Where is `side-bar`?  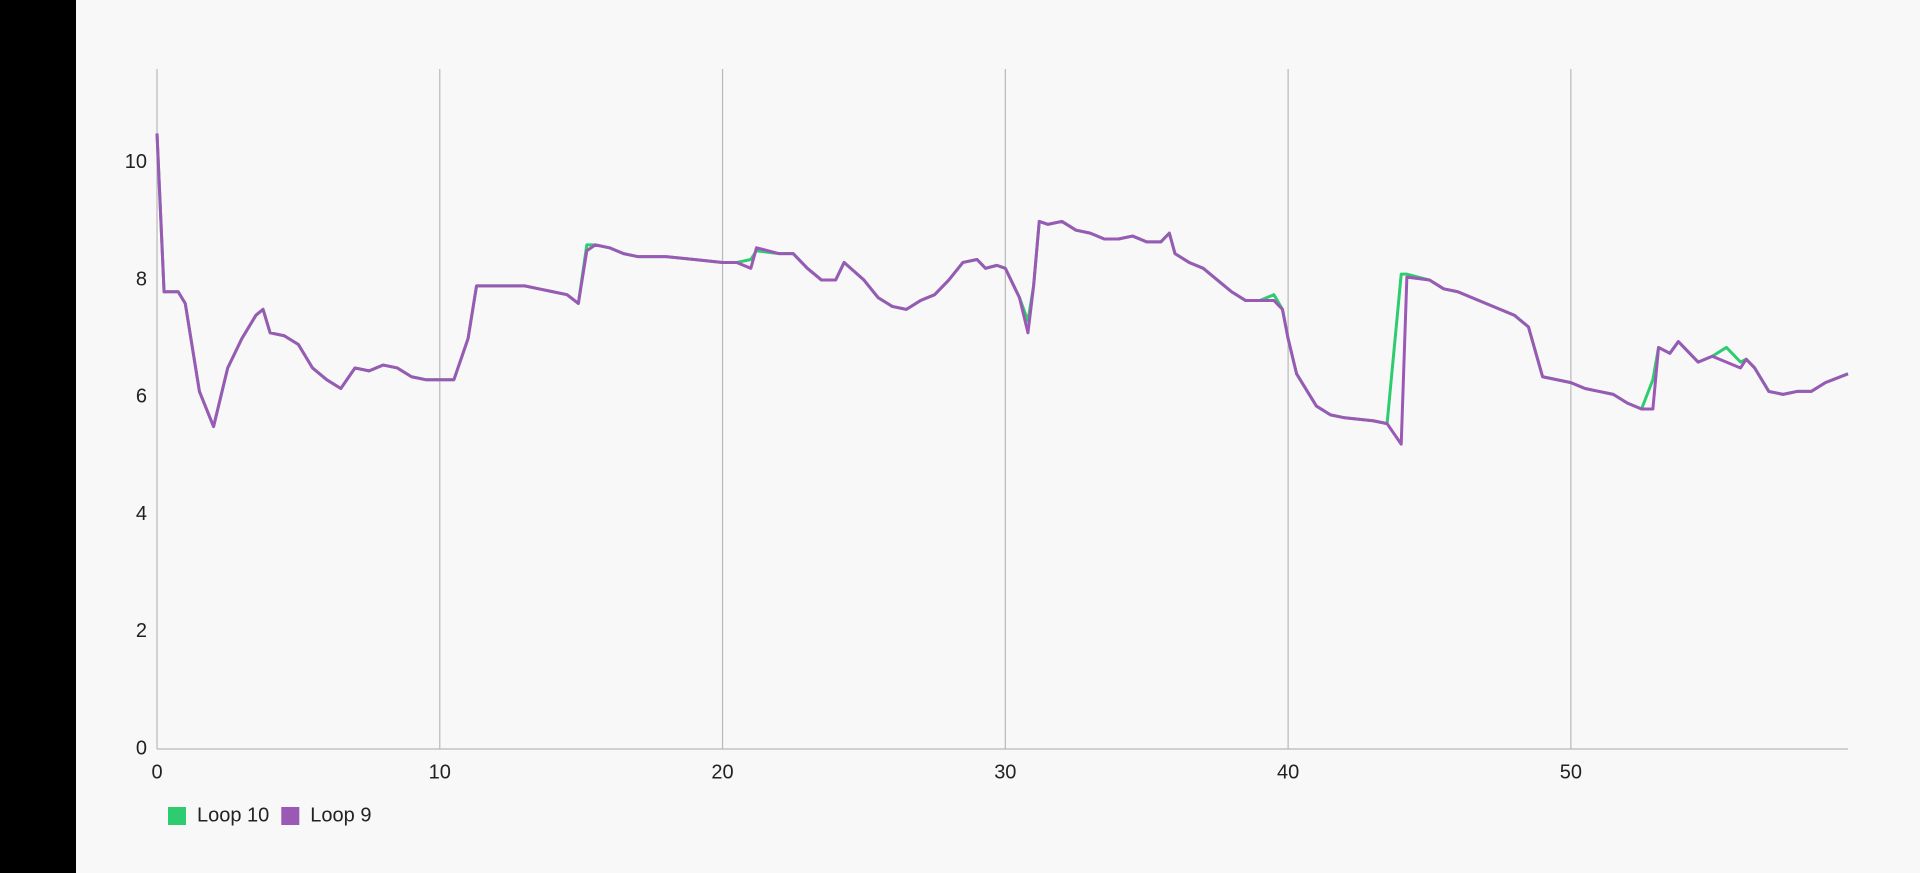 side-bar is located at coordinates (38, 436).